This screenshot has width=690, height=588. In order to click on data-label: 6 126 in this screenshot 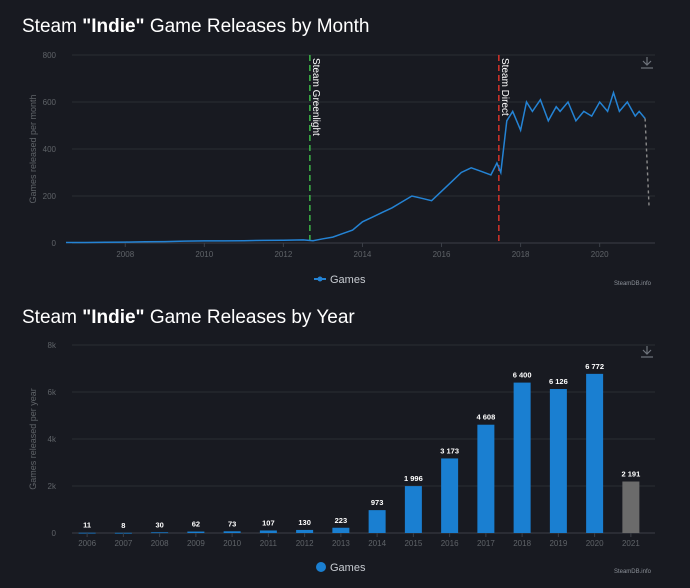, I will do `click(558, 381)`.